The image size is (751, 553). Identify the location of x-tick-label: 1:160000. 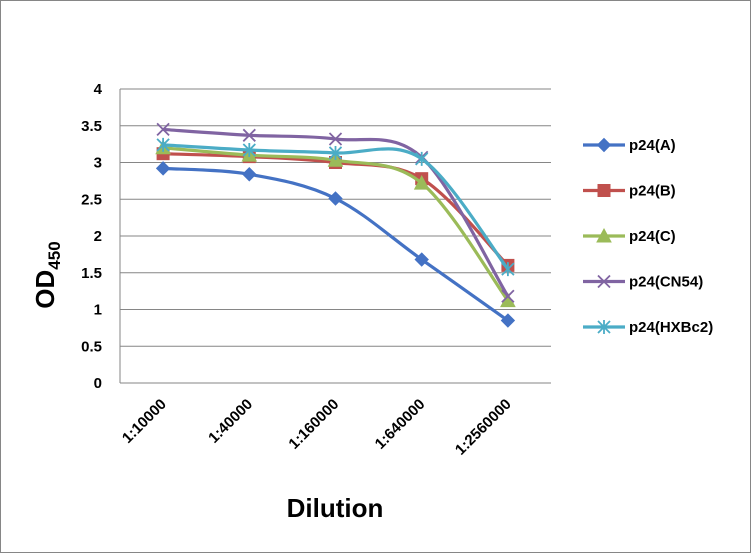
(313, 424).